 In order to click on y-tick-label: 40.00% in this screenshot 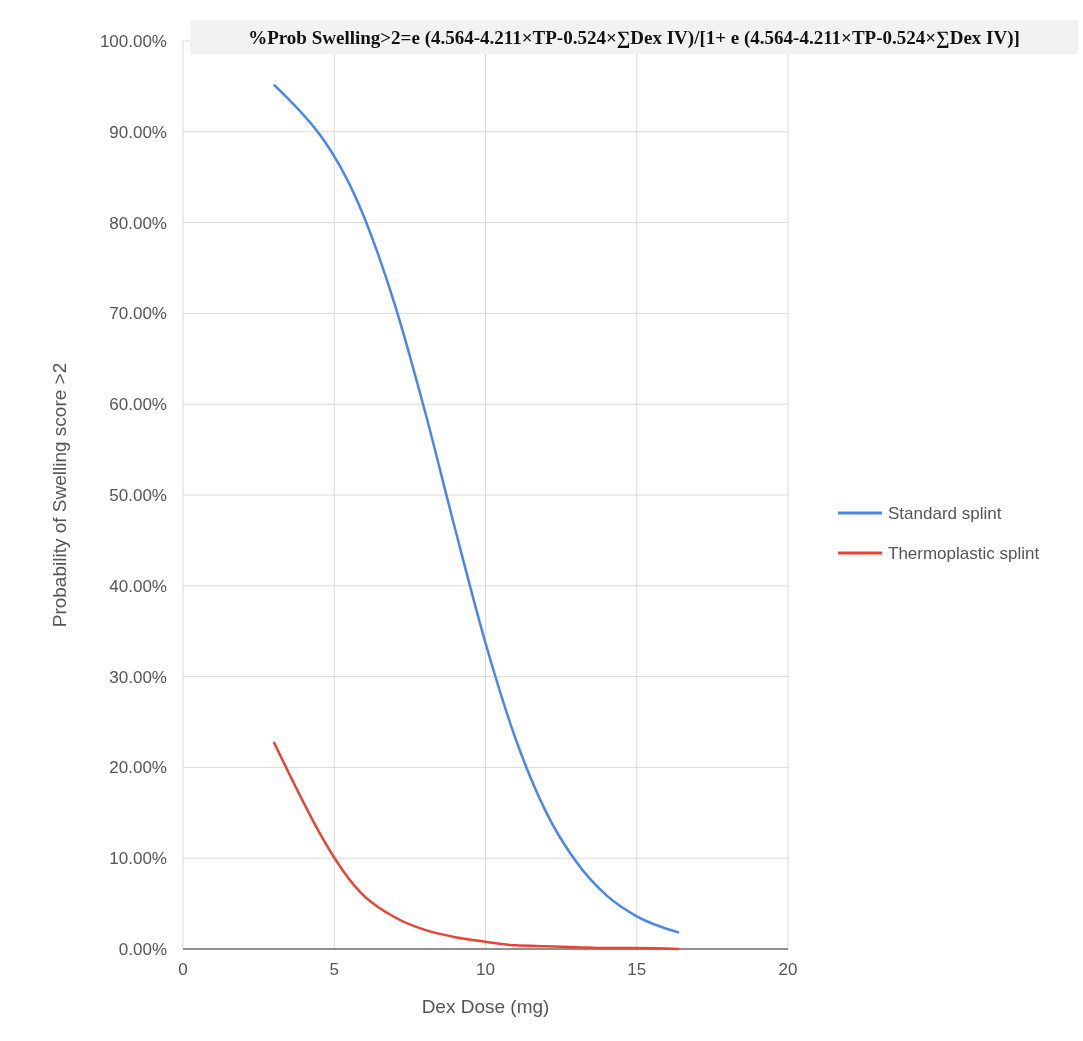, I will do `click(138, 586)`.